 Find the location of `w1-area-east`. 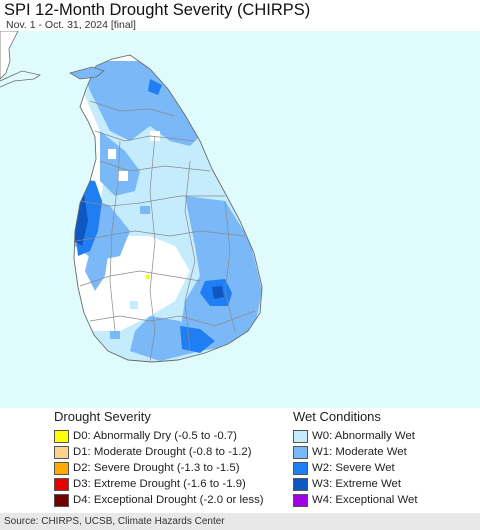

w1-area-east is located at coordinates (221, 273).